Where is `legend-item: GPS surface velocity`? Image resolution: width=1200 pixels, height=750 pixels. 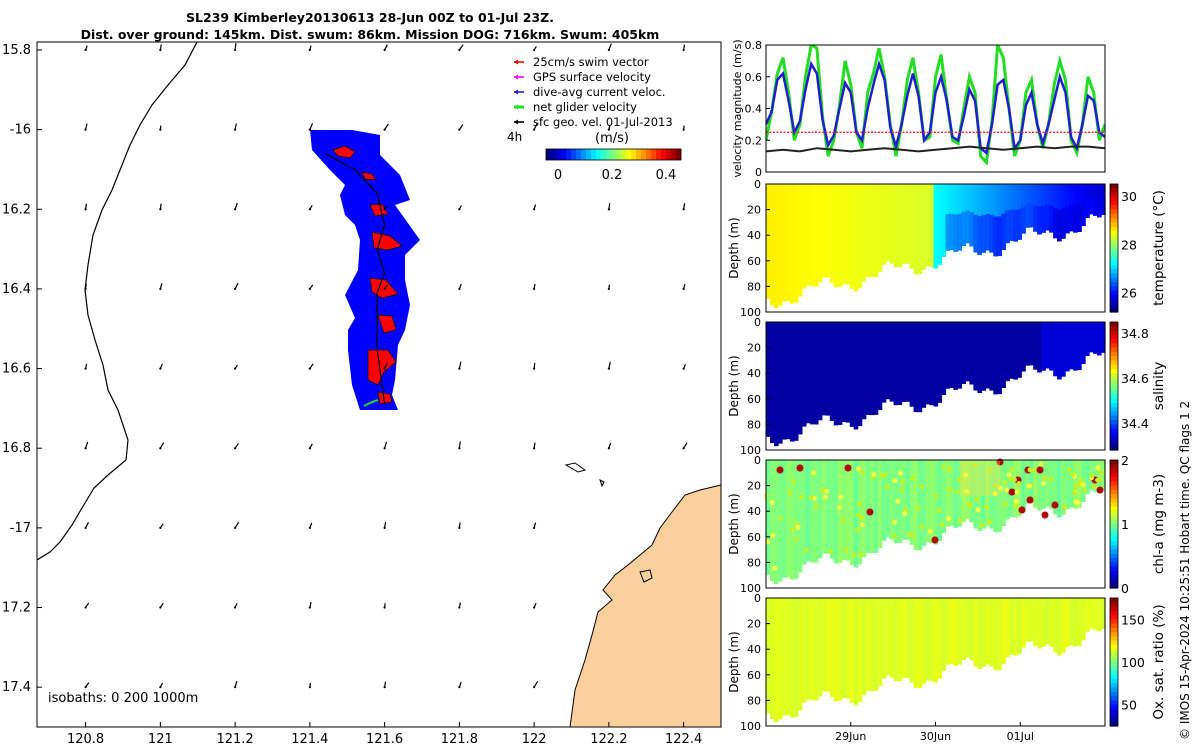 legend-item: GPS surface velocity is located at coordinates (592, 77).